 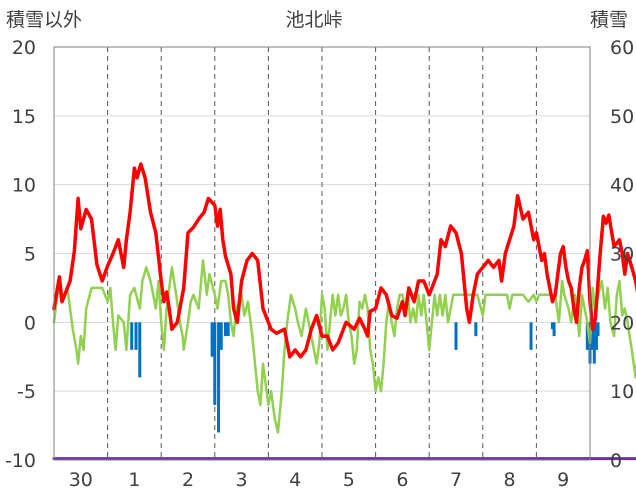 What do you see at coordinates (622, 186) in the screenshot?
I see `right-tick-label: 40` at bounding box center [622, 186].